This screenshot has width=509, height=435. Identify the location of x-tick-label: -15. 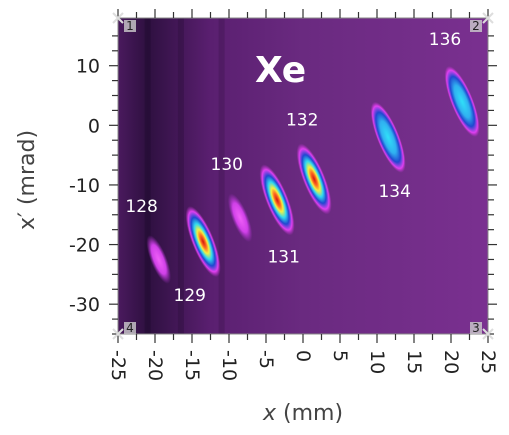
(192, 365).